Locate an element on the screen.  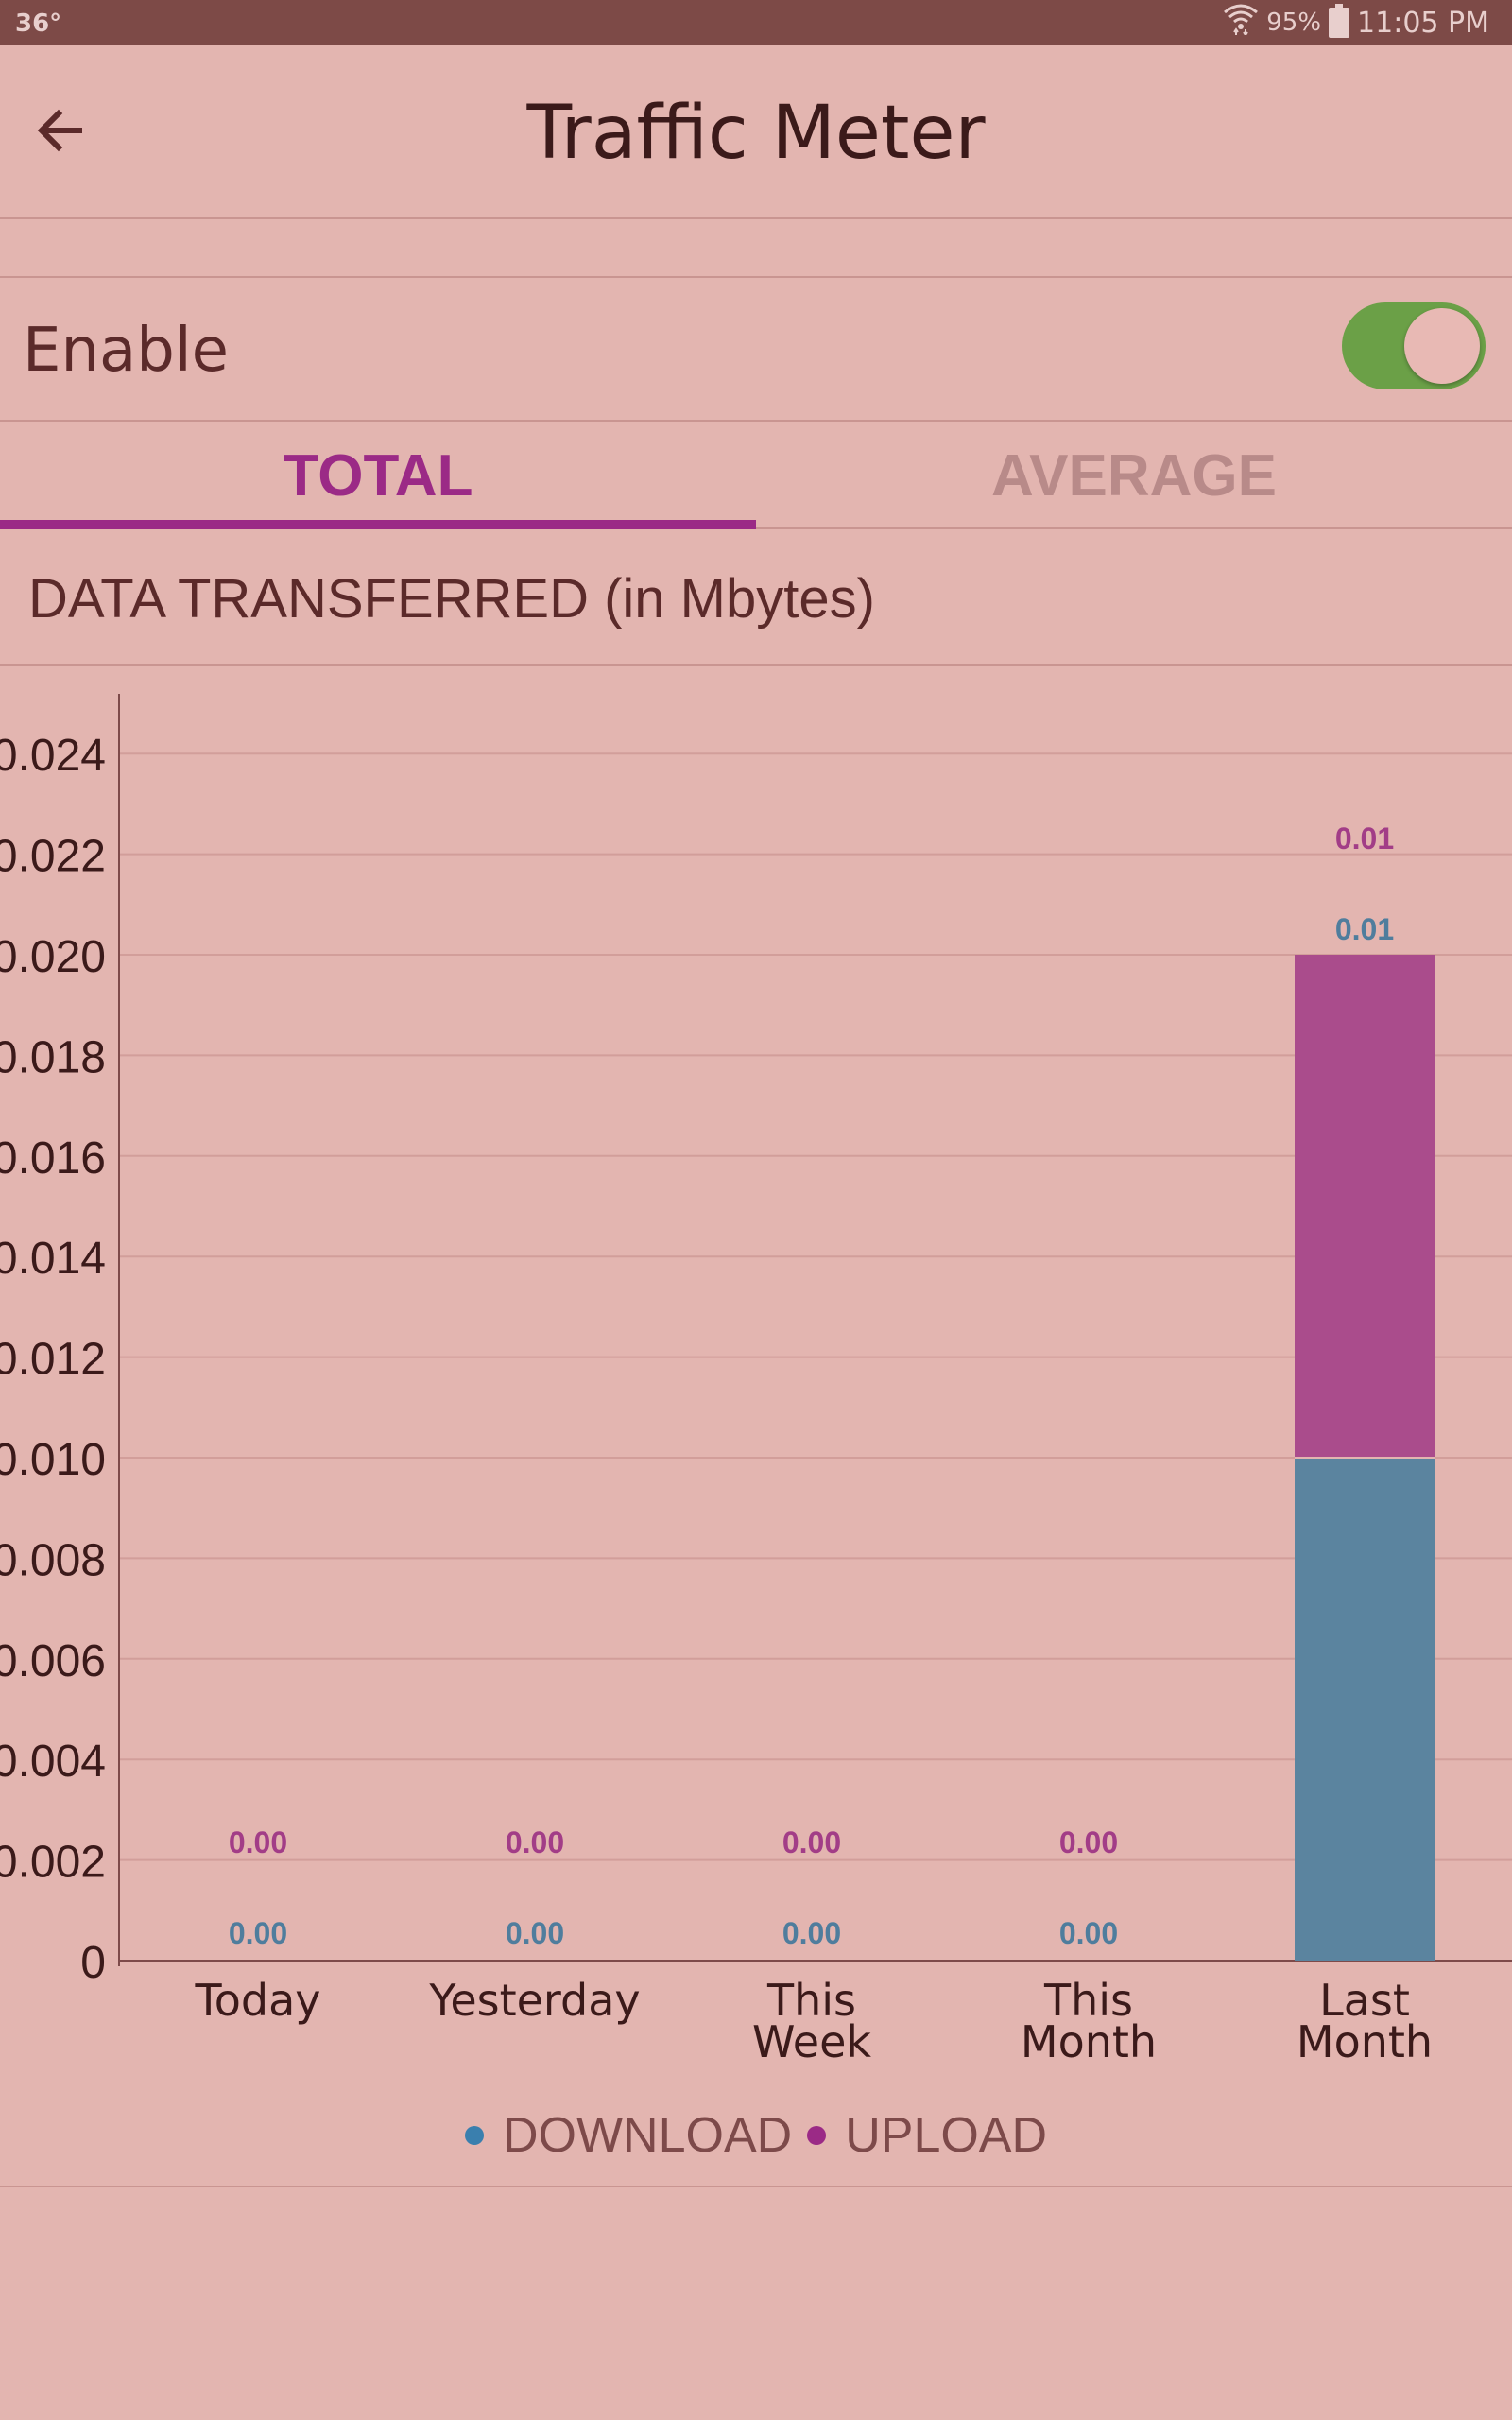
y-tick-label: 0.018 is located at coordinates (53, 1057).